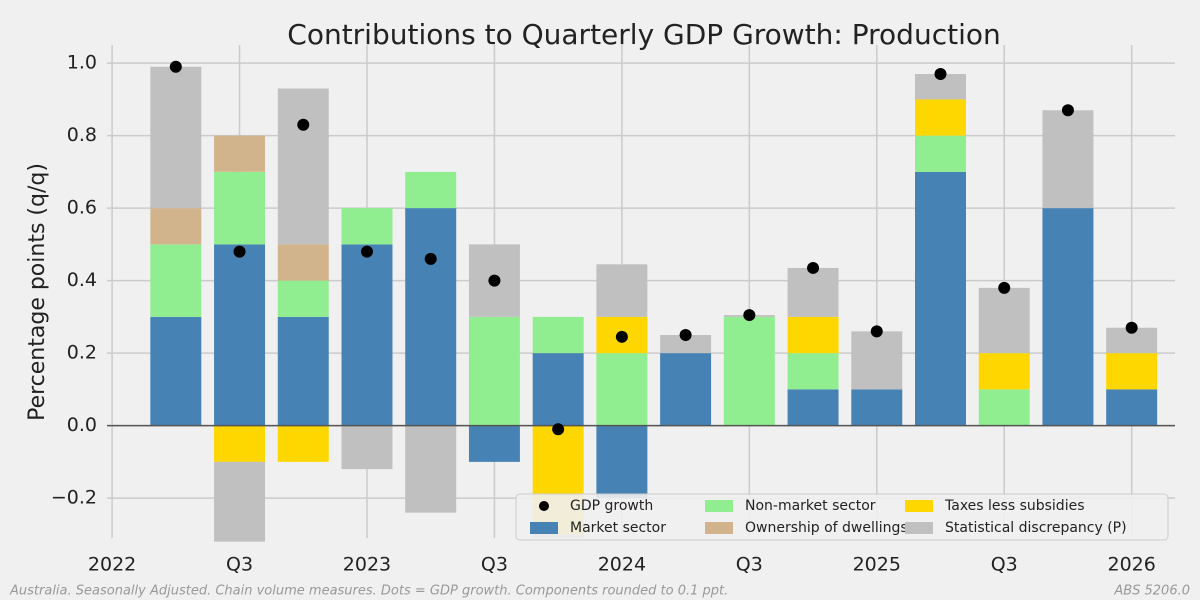 Image resolution: width=1200 pixels, height=600 pixels. I want to click on legend-label: Non-market sector, so click(810, 506).